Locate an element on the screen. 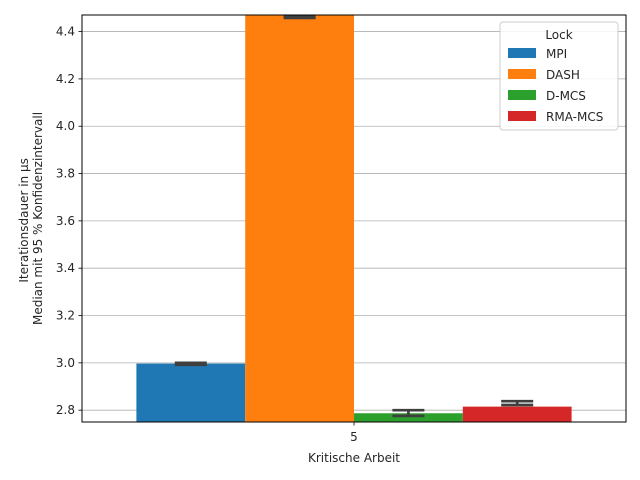  x-axis-label: Kritische Arbeit is located at coordinates (354, 458).